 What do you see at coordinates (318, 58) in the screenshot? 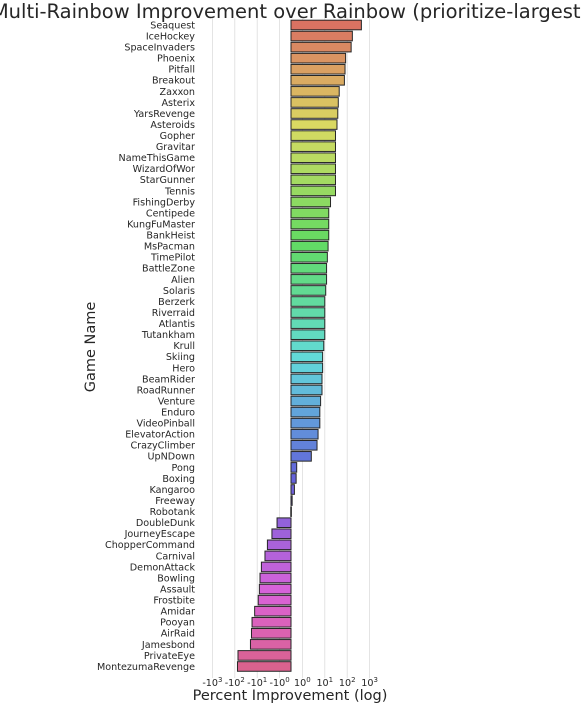
I see `bar-phoenix` at bounding box center [318, 58].